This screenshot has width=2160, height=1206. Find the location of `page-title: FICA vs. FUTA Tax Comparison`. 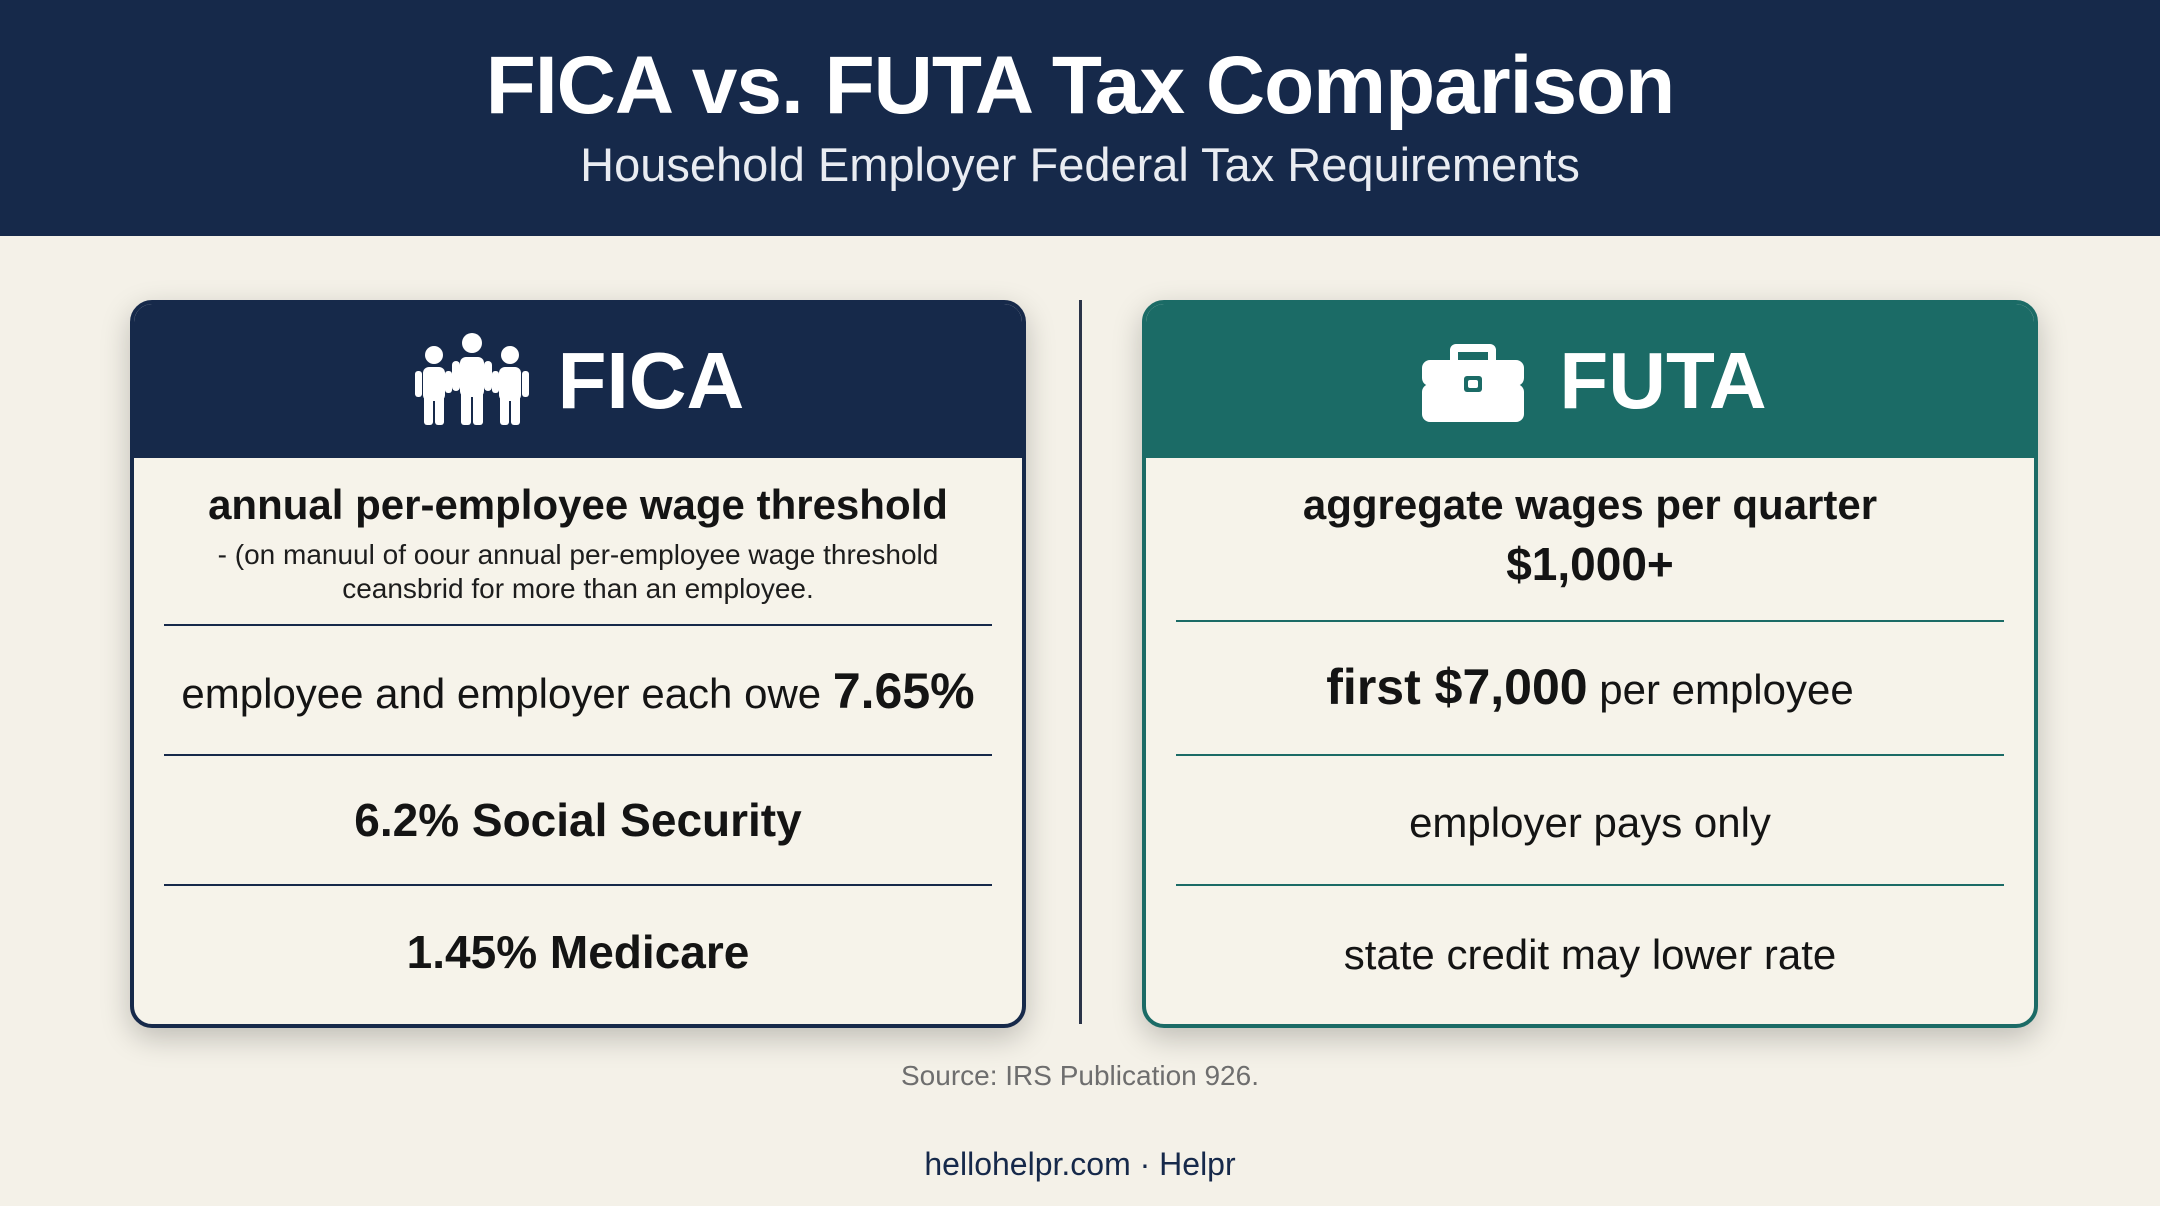

page-title: FICA vs. FUTA Tax Comparison is located at coordinates (1080, 85).